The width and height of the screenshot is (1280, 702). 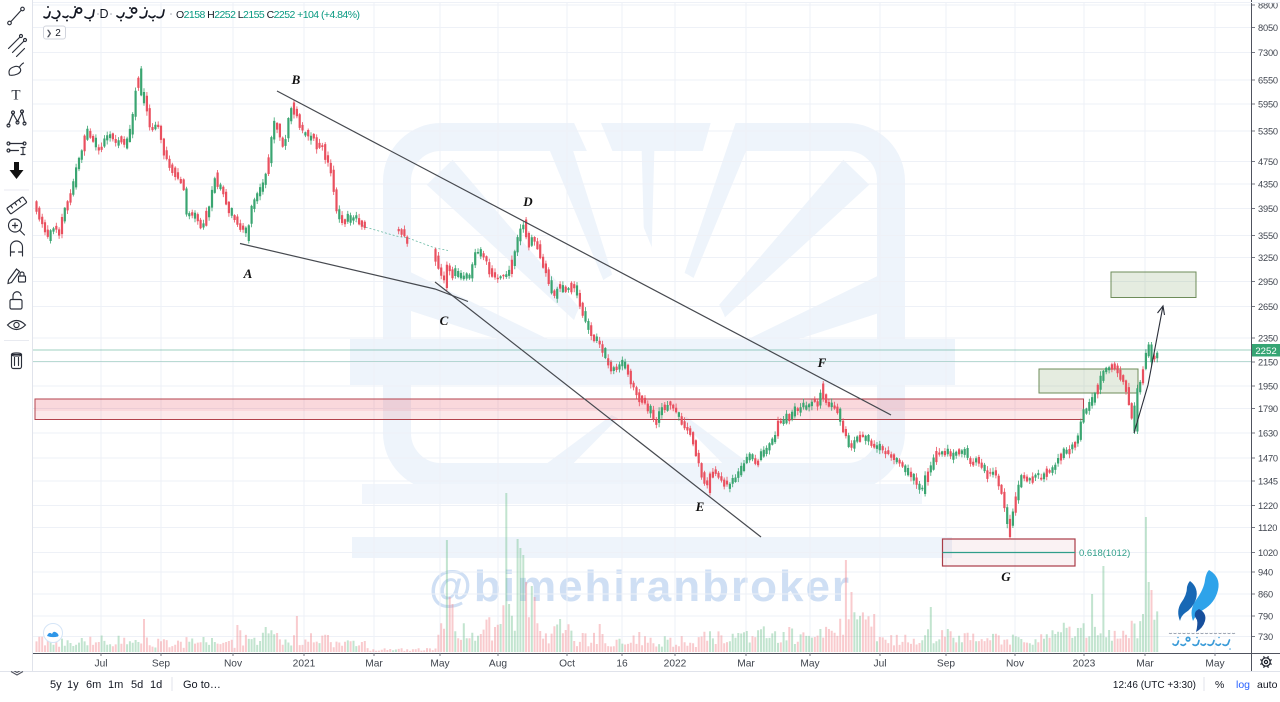 I want to click on svg-text: F, so click(x=822, y=362).